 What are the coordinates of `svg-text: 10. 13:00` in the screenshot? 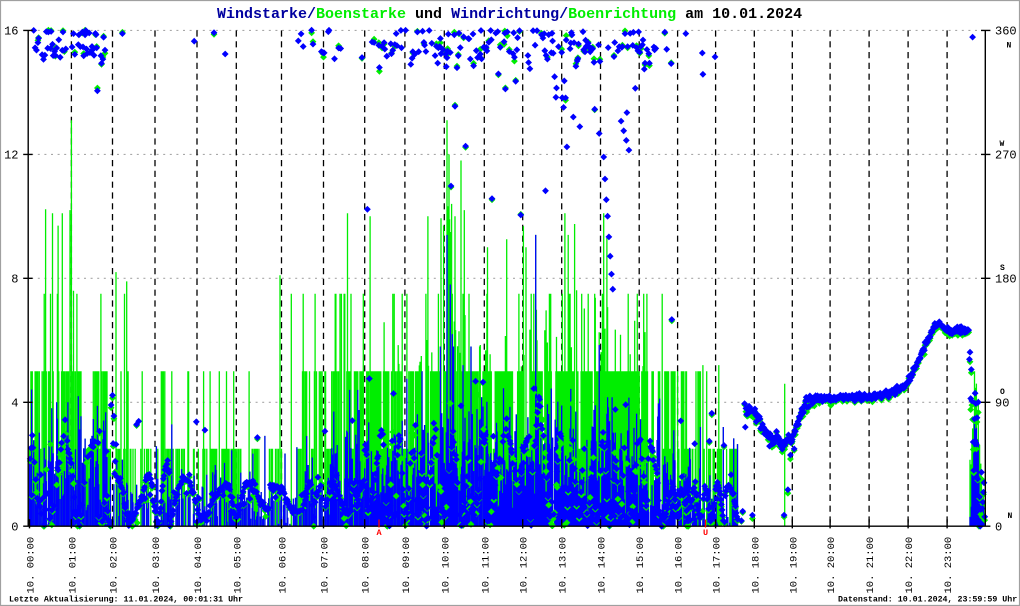 It's located at (564, 565).